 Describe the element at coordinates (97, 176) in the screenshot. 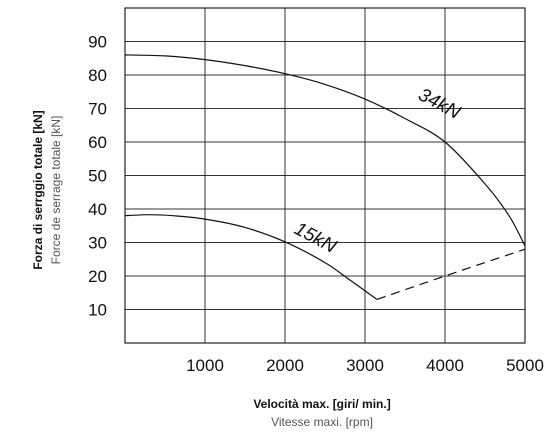

I see `y-tick-label: 50` at that location.